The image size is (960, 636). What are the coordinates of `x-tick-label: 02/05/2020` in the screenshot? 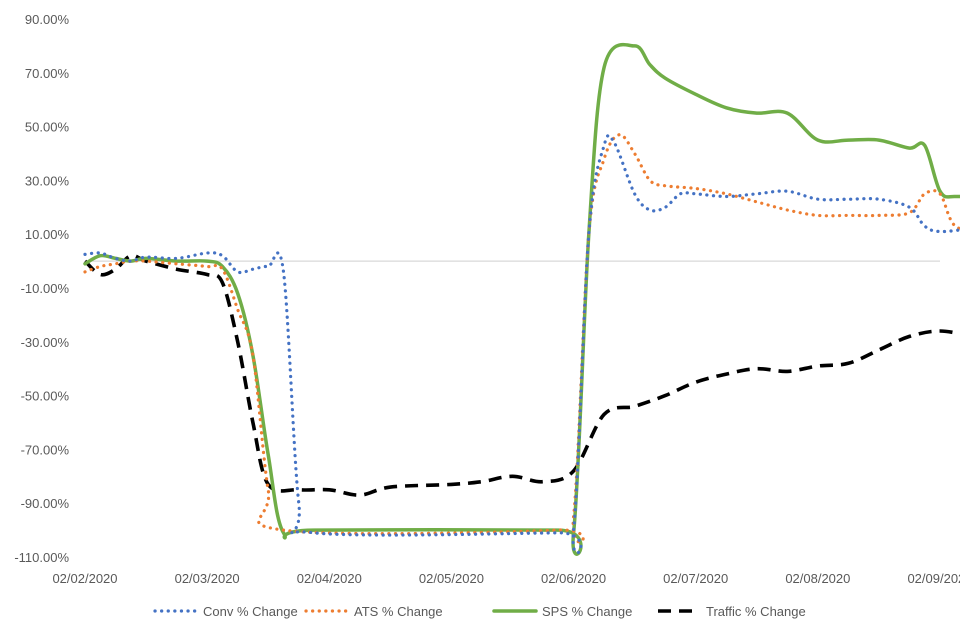 It's located at (451, 578).